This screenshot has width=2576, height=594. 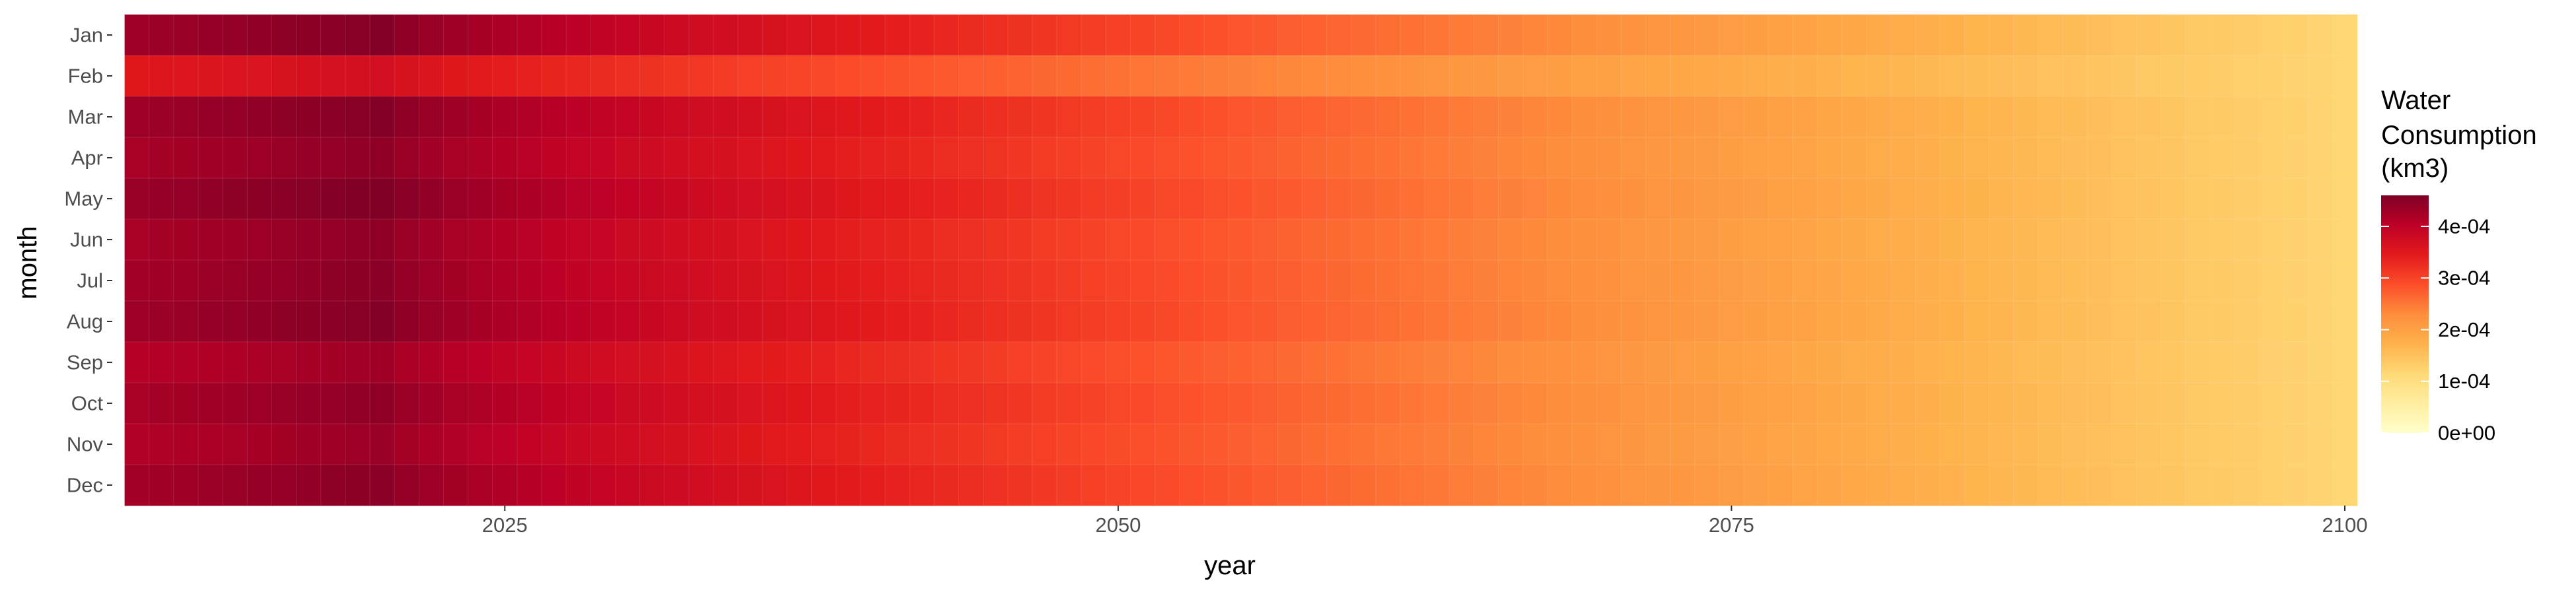 What do you see at coordinates (2438, 329) in the screenshot?
I see `legend-ticks: 4e-04 3e-04 2e-04 1e-04 0e+00` at bounding box center [2438, 329].